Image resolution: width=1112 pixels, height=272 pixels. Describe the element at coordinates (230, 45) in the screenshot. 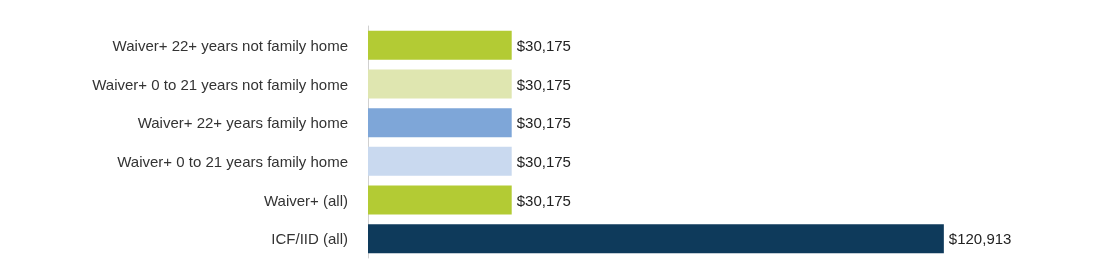

I see `y-tick-label: Waiver+ 22+ years not family home` at that location.